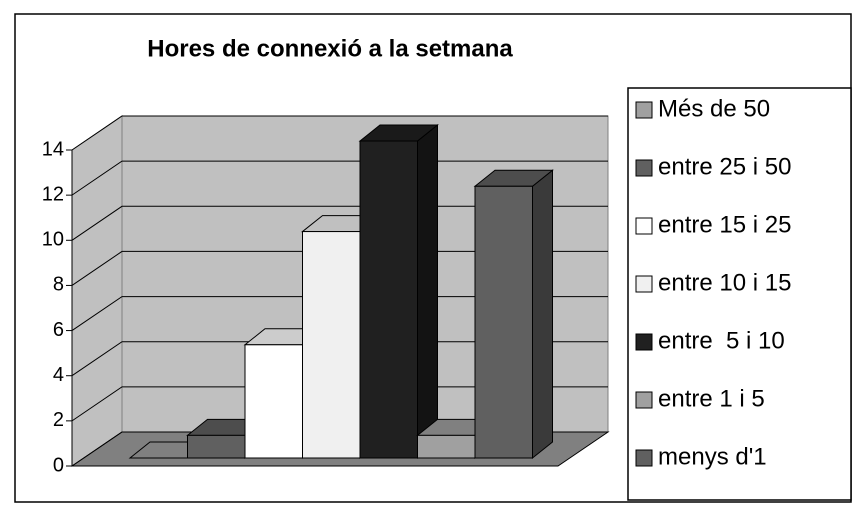 The width and height of the screenshot is (856, 508). I want to click on y-tick-label: 8, so click(58, 285).